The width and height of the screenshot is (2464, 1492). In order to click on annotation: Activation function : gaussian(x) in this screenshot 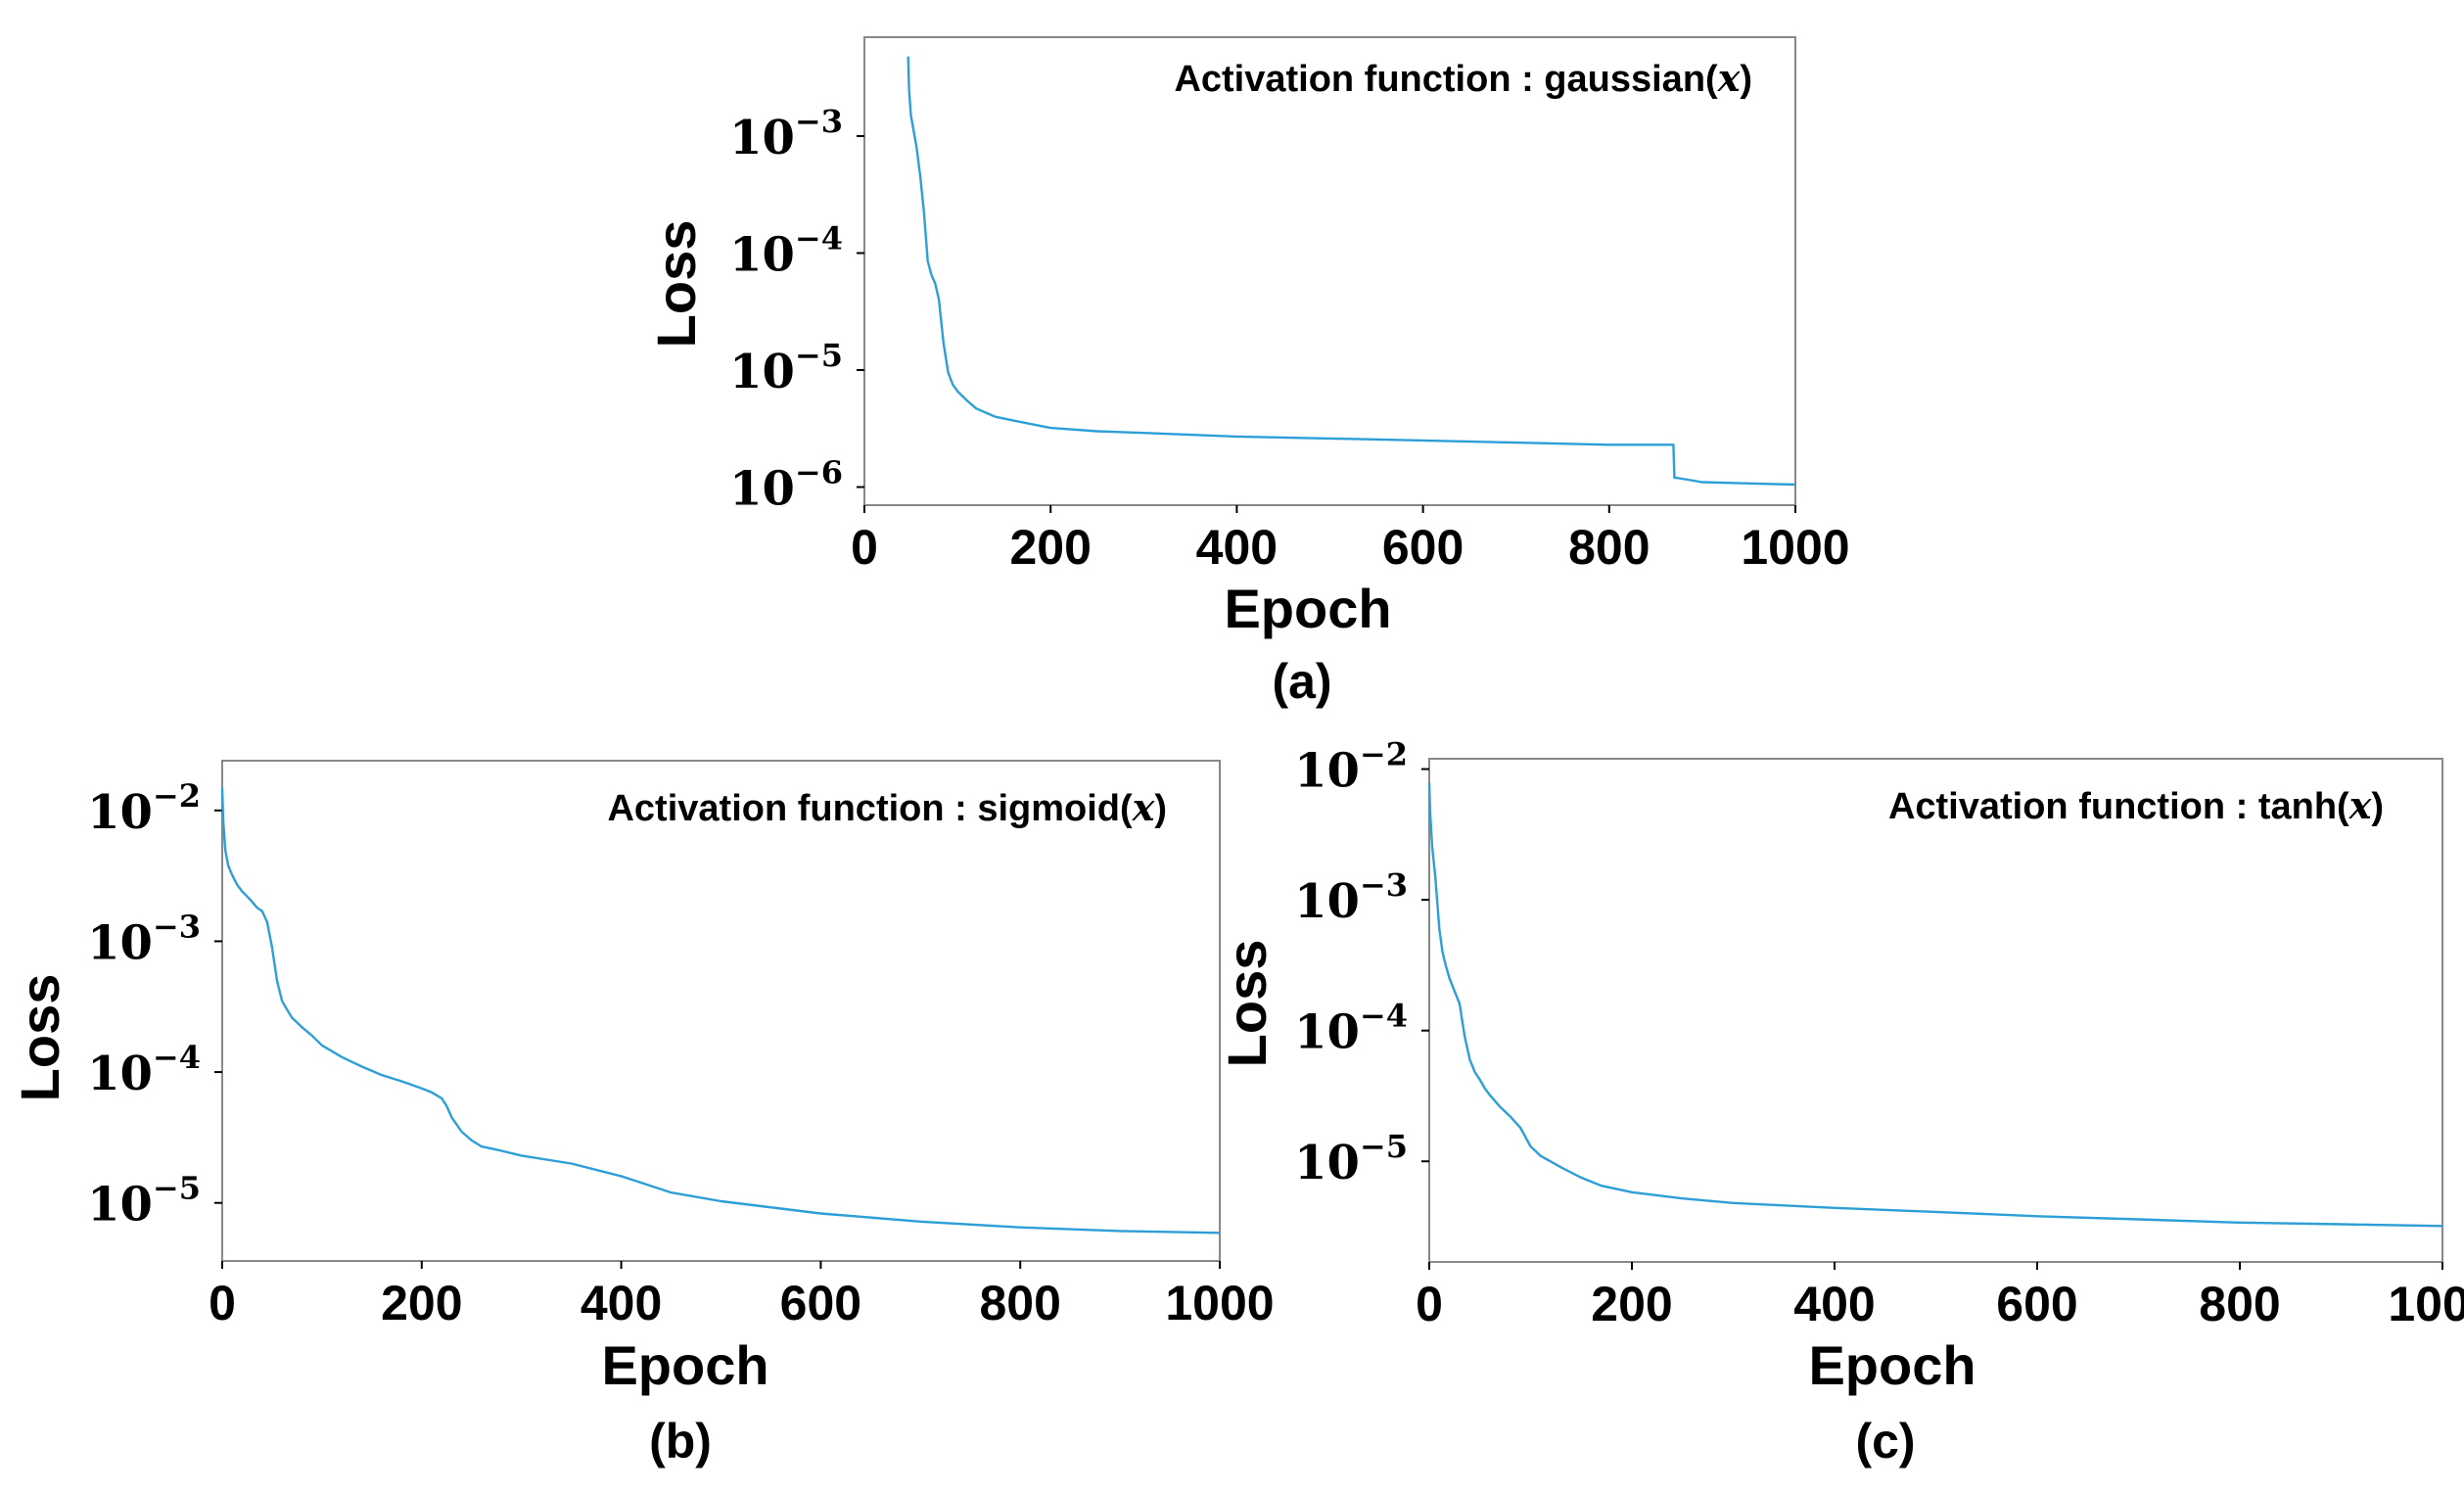, I will do `click(1463, 78)`.